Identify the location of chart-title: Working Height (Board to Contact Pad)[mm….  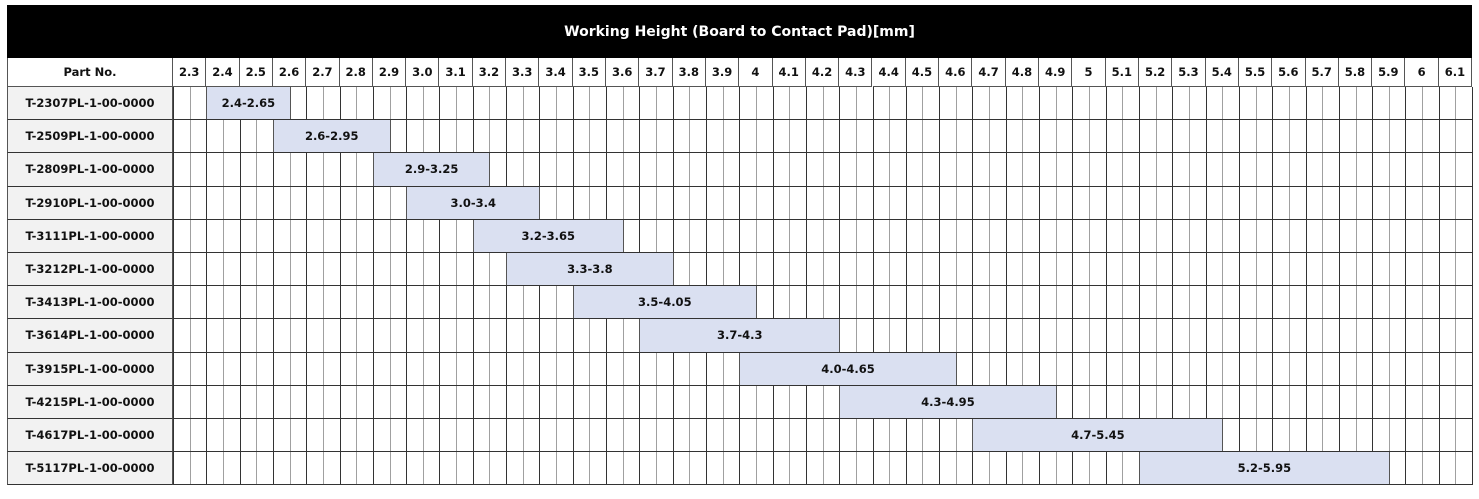
(739, 31).